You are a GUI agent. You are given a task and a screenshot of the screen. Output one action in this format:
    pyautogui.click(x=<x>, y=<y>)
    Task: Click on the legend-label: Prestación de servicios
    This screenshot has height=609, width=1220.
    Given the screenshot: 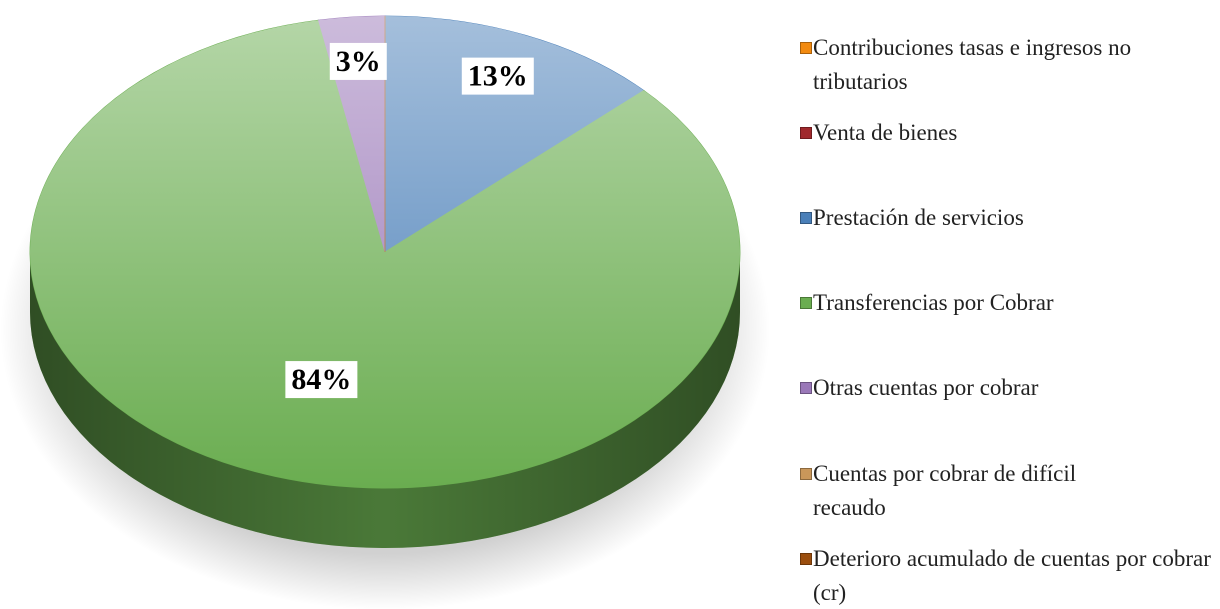 What is the action you would take?
    pyautogui.click(x=918, y=217)
    